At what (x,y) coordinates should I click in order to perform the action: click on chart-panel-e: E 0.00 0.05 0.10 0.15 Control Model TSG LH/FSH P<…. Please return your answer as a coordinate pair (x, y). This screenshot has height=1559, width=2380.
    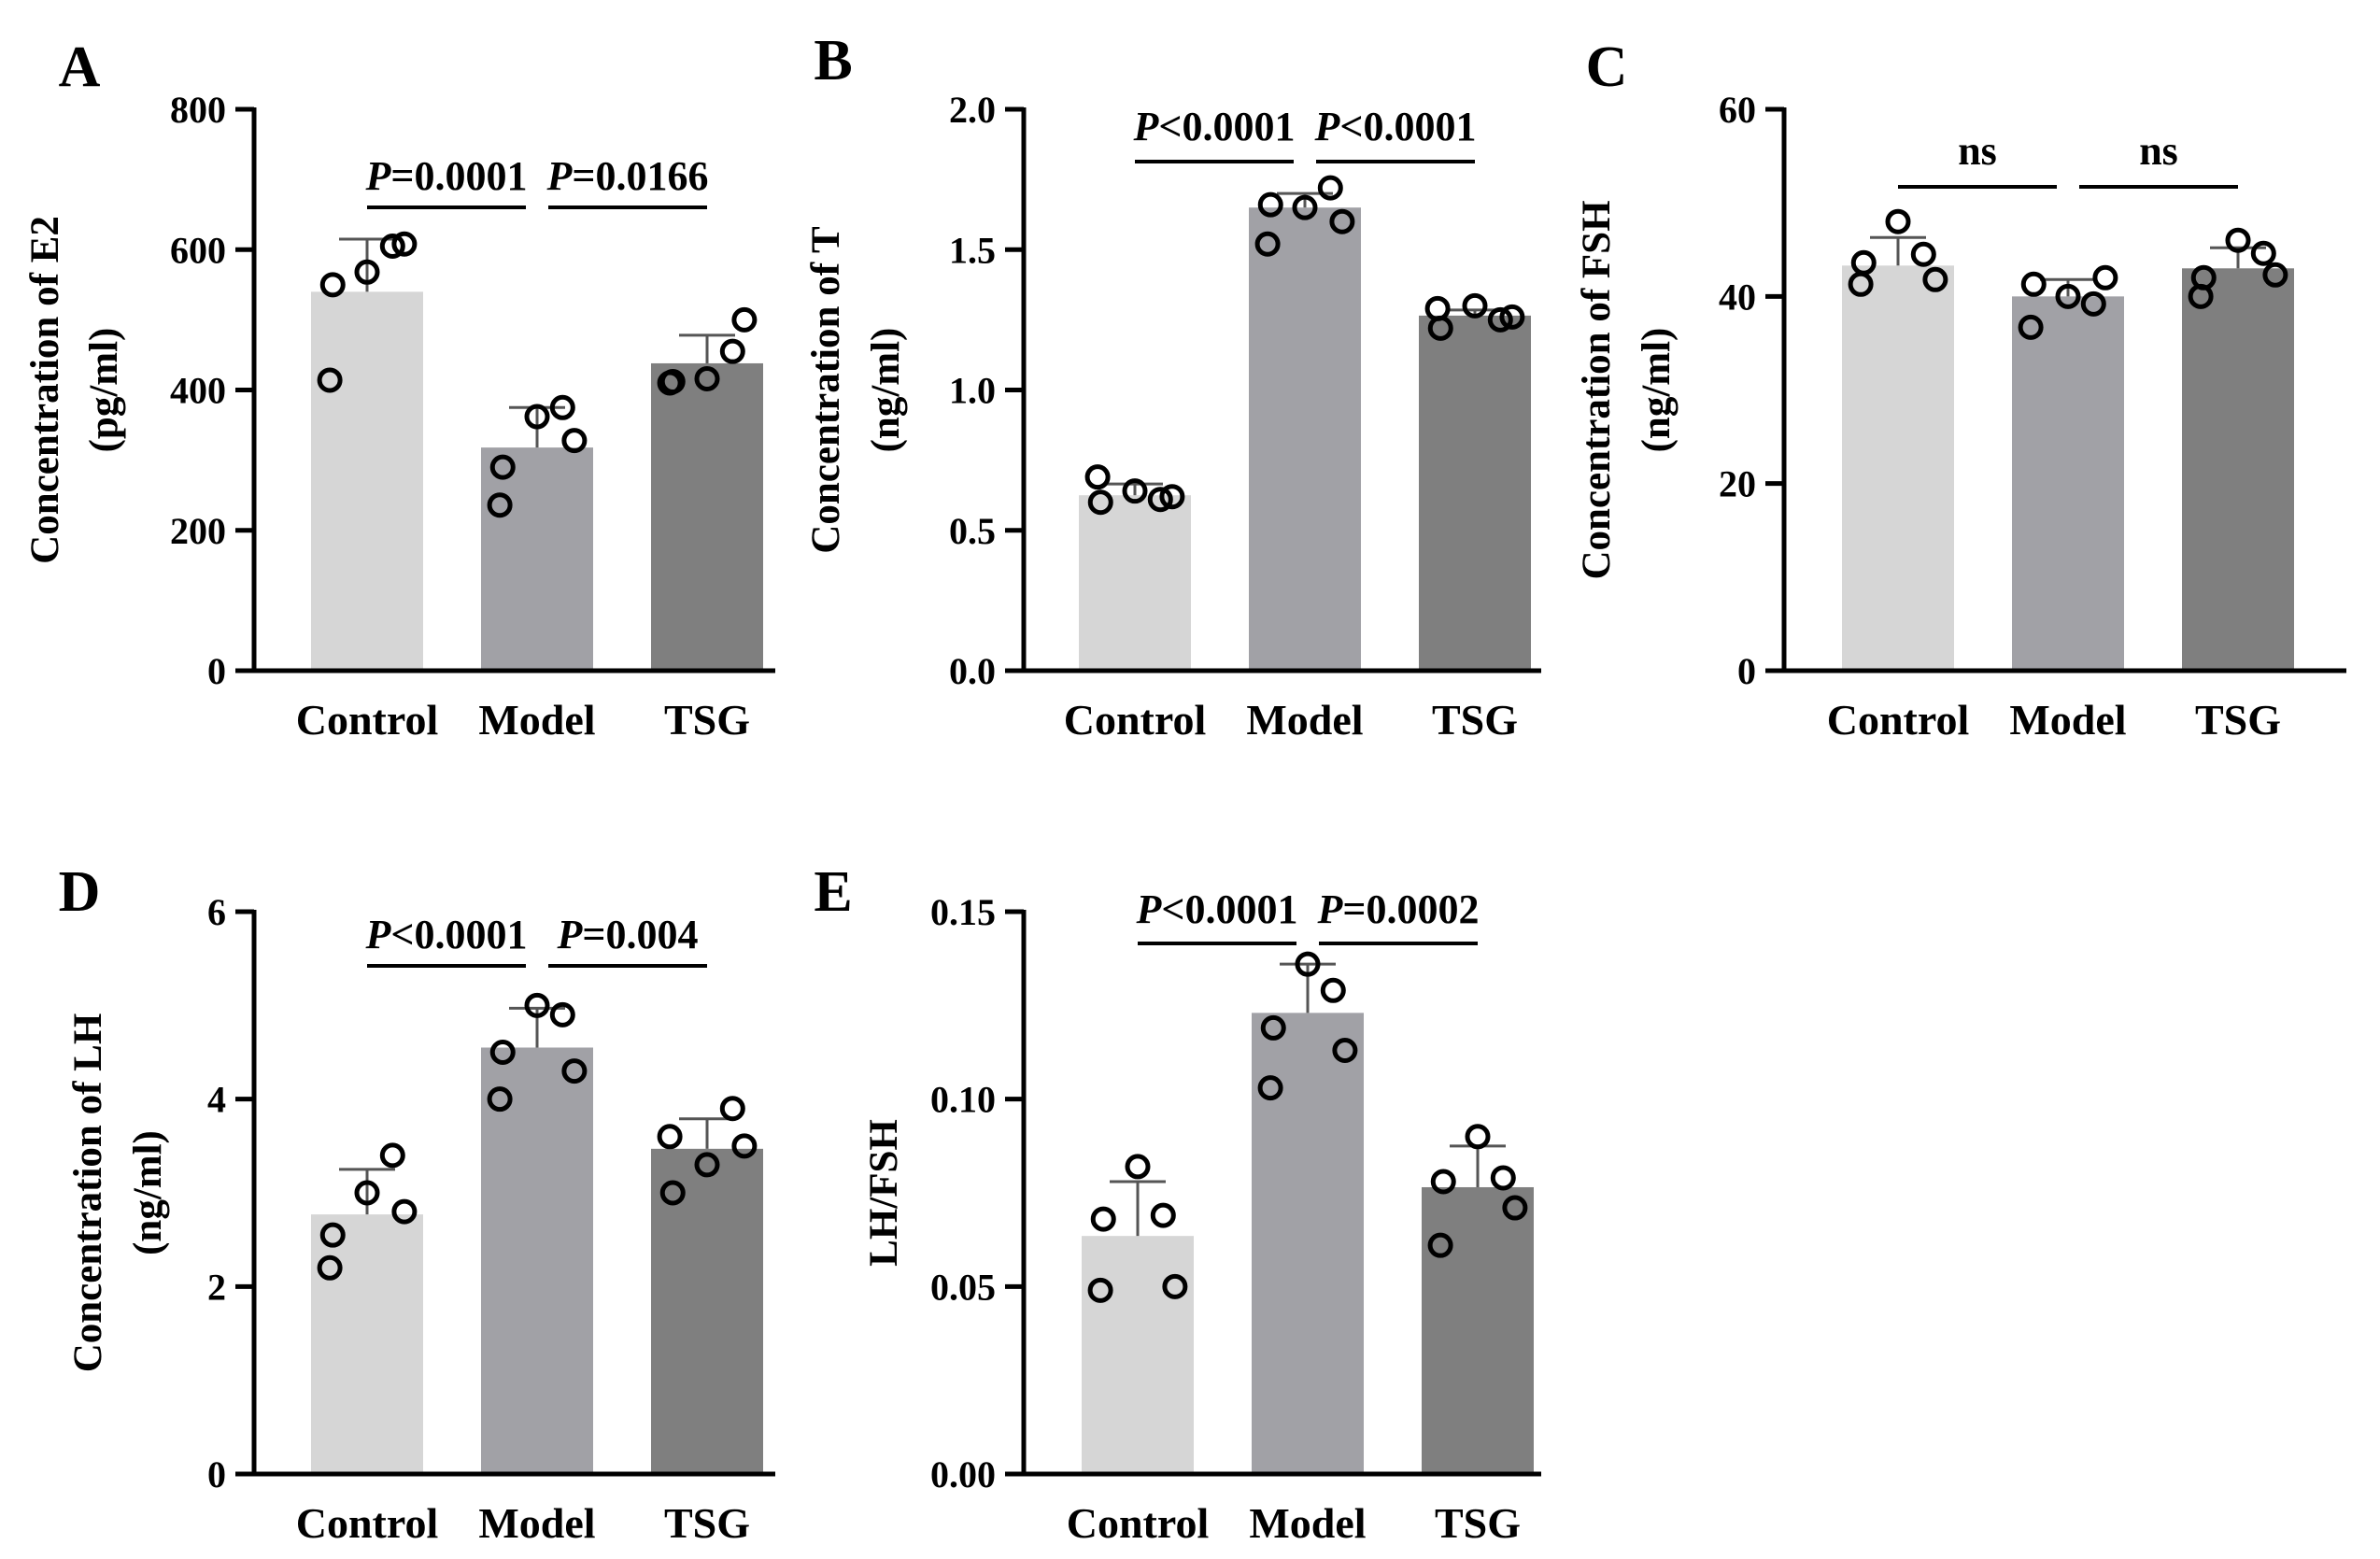
    Looking at the image, I should click on (1177, 1203).